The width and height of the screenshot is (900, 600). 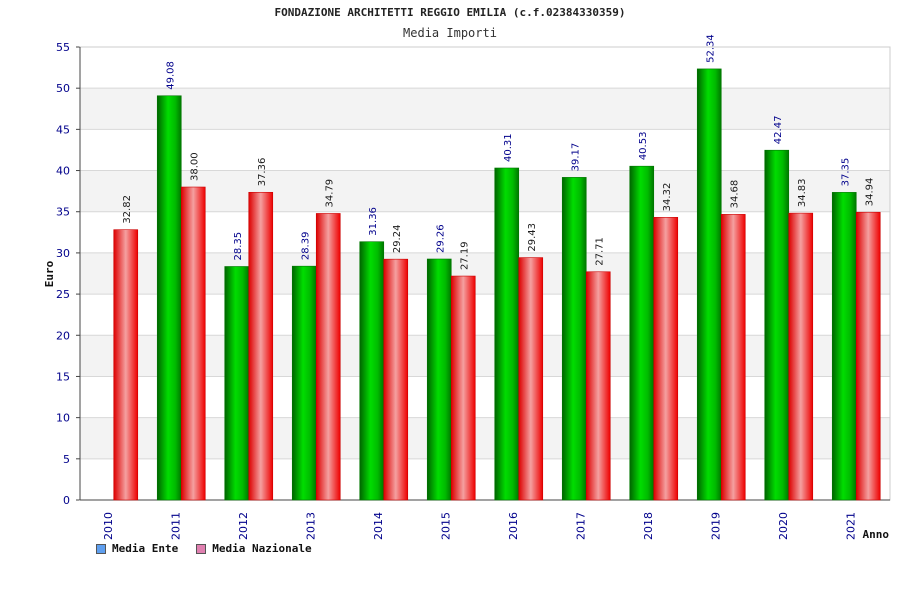 What do you see at coordinates (378, 526) in the screenshot?
I see `x-tick-label: 2014` at bounding box center [378, 526].